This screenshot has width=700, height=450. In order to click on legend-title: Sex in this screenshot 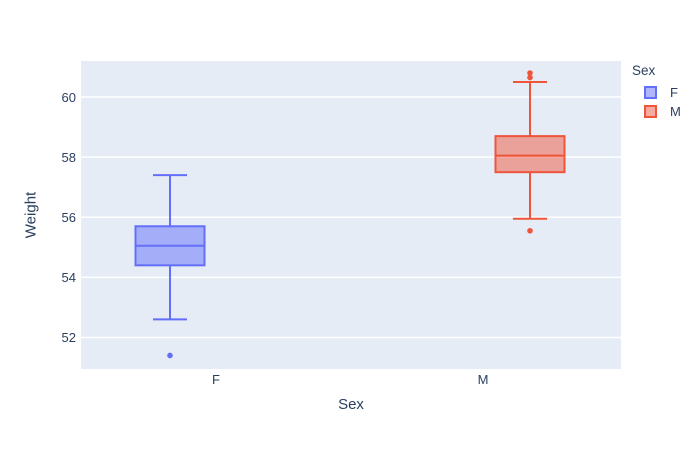, I will do `click(644, 70)`.